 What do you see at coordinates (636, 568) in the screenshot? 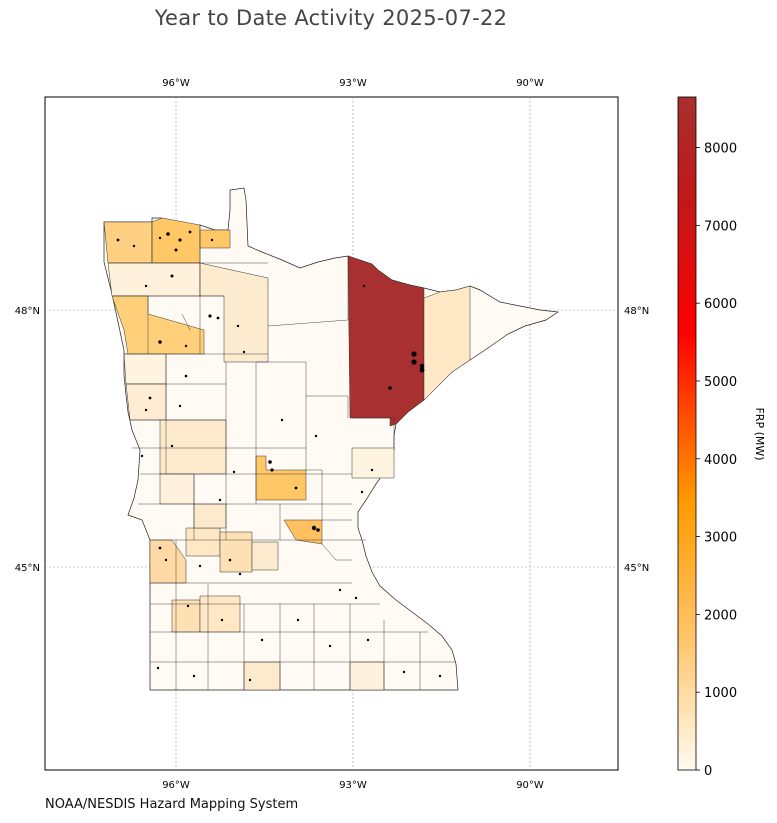
I see `lat-label-right-1: 45°N` at bounding box center [636, 568].